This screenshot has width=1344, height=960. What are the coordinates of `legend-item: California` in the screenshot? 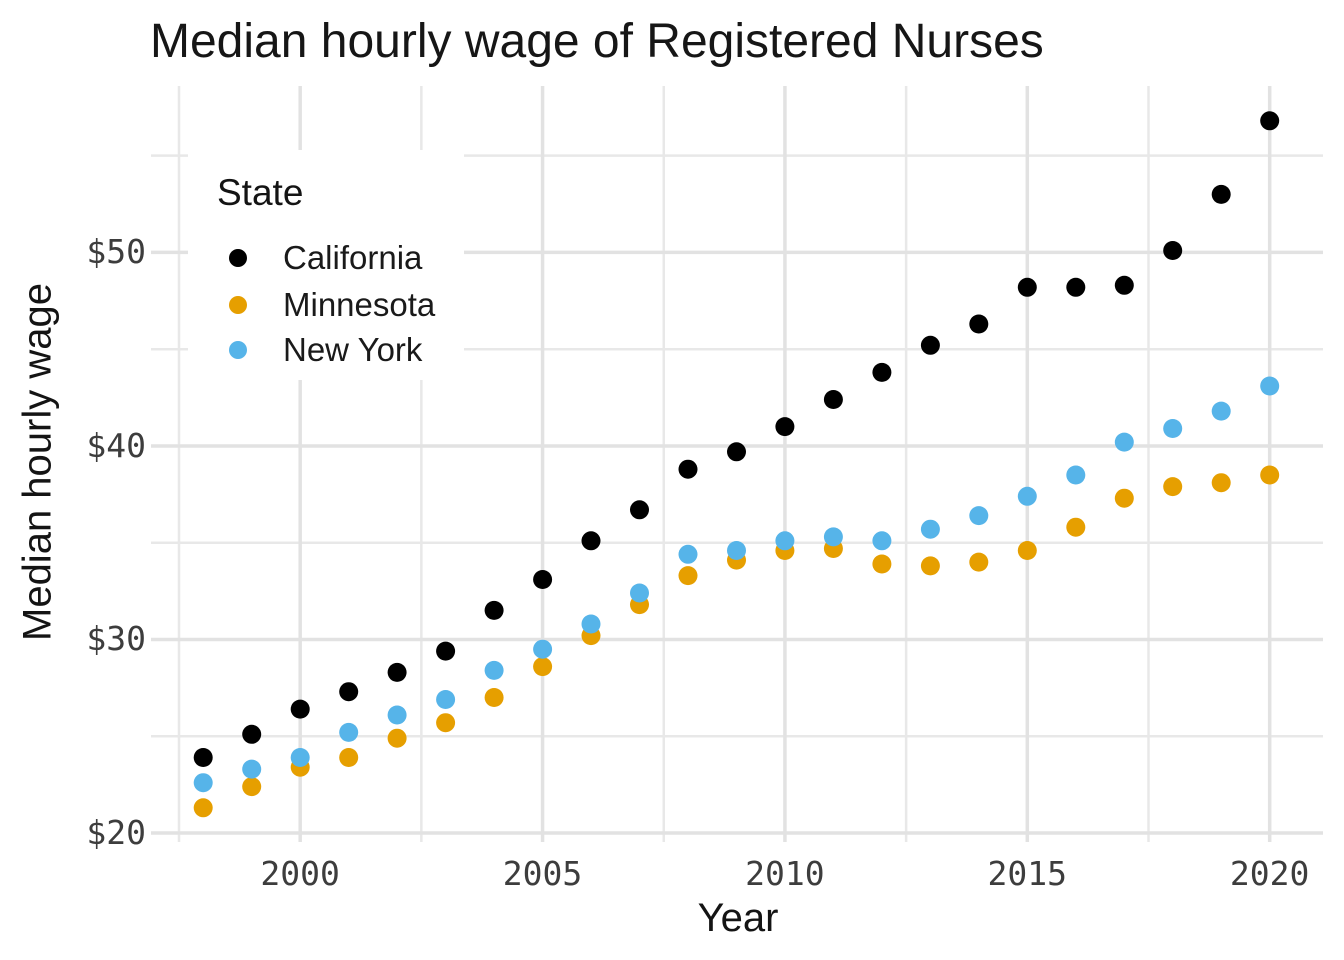 It's located at (326, 258).